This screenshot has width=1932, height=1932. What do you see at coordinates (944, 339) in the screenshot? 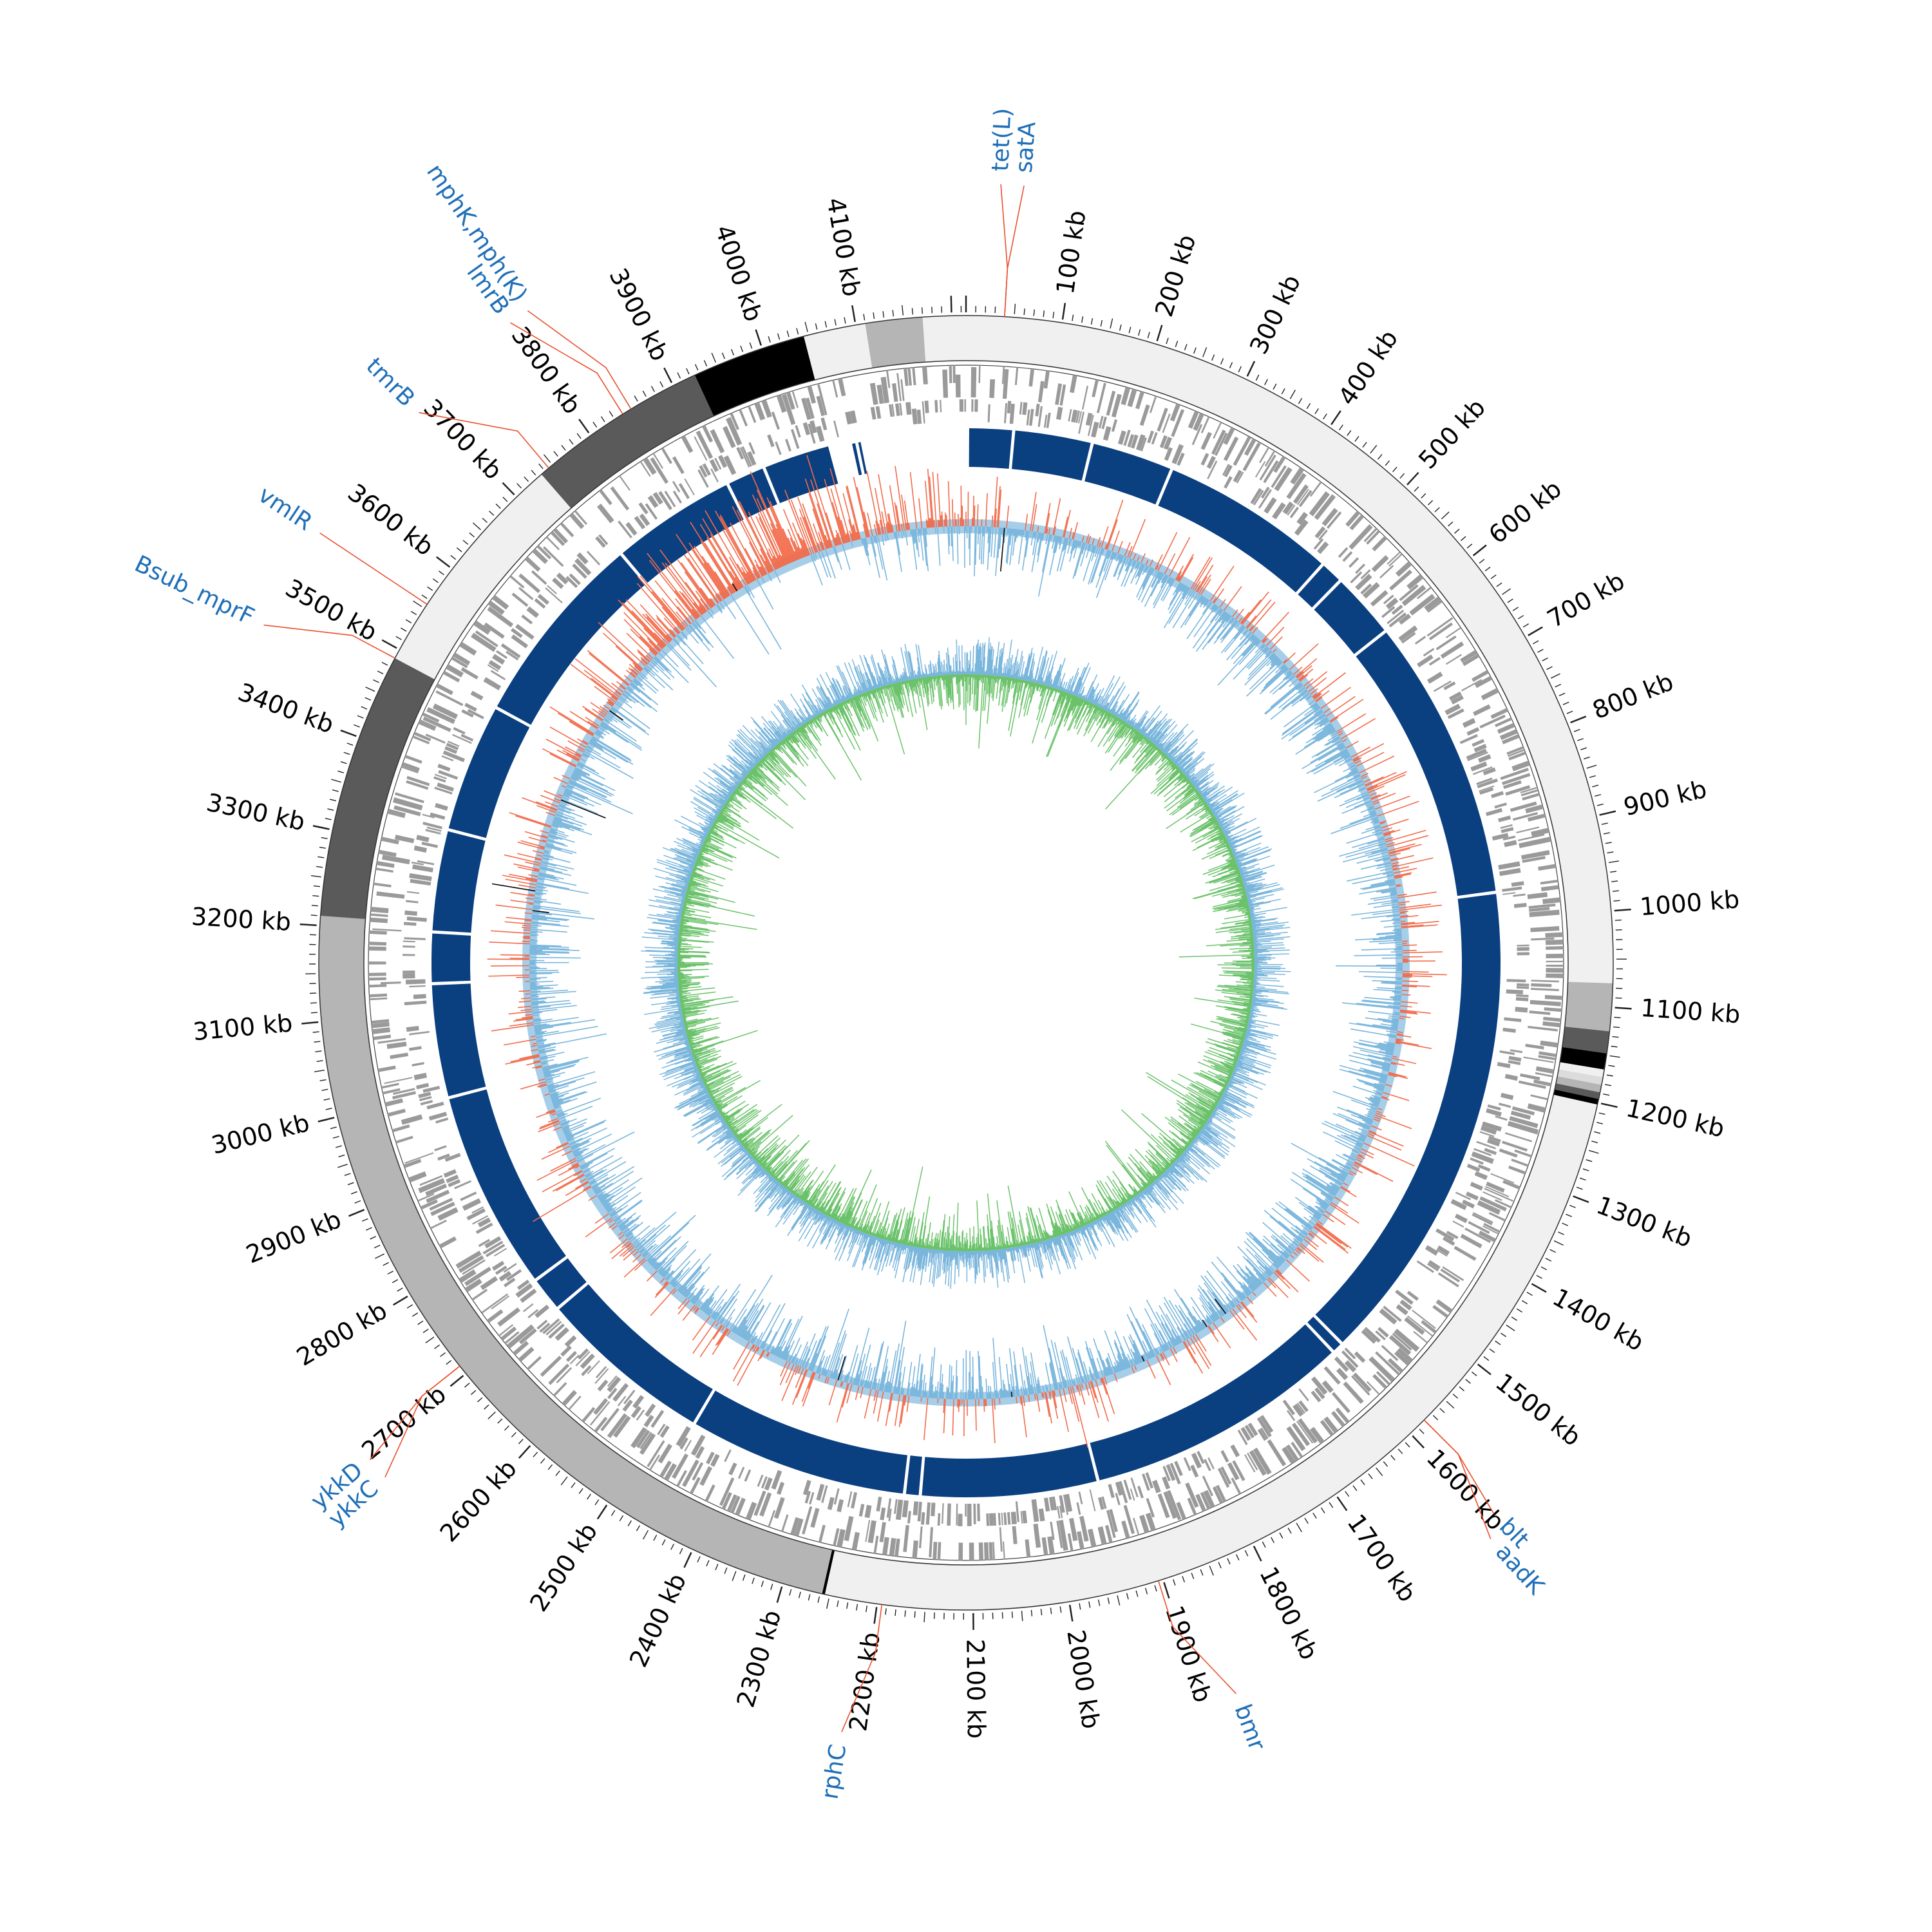
I see `outer-segment` at bounding box center [944, 339].